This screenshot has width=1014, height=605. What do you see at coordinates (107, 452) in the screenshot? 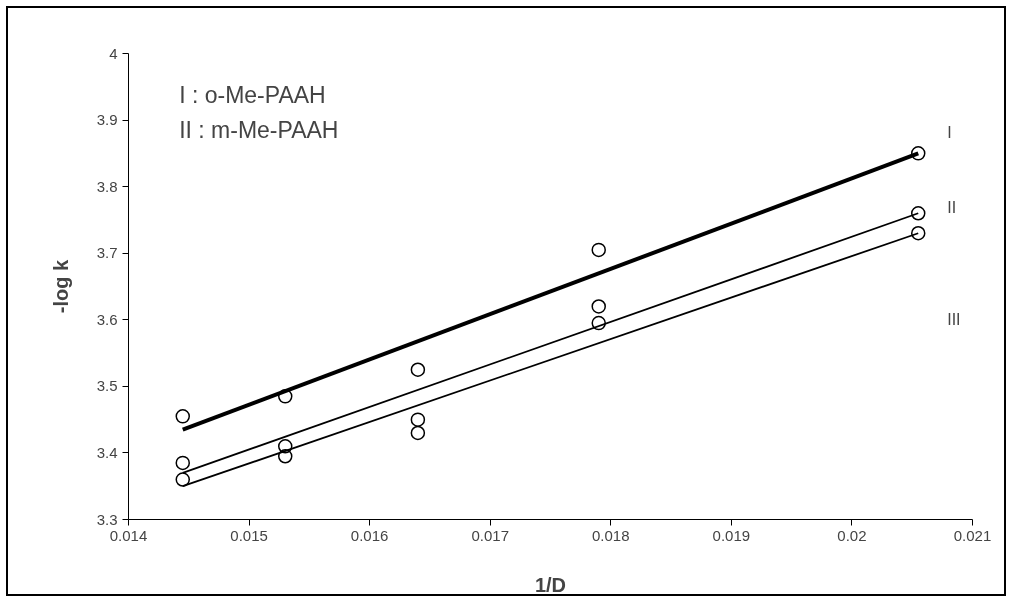
I see `y-tick-label: 3.4` at bounding box center [107, 452].